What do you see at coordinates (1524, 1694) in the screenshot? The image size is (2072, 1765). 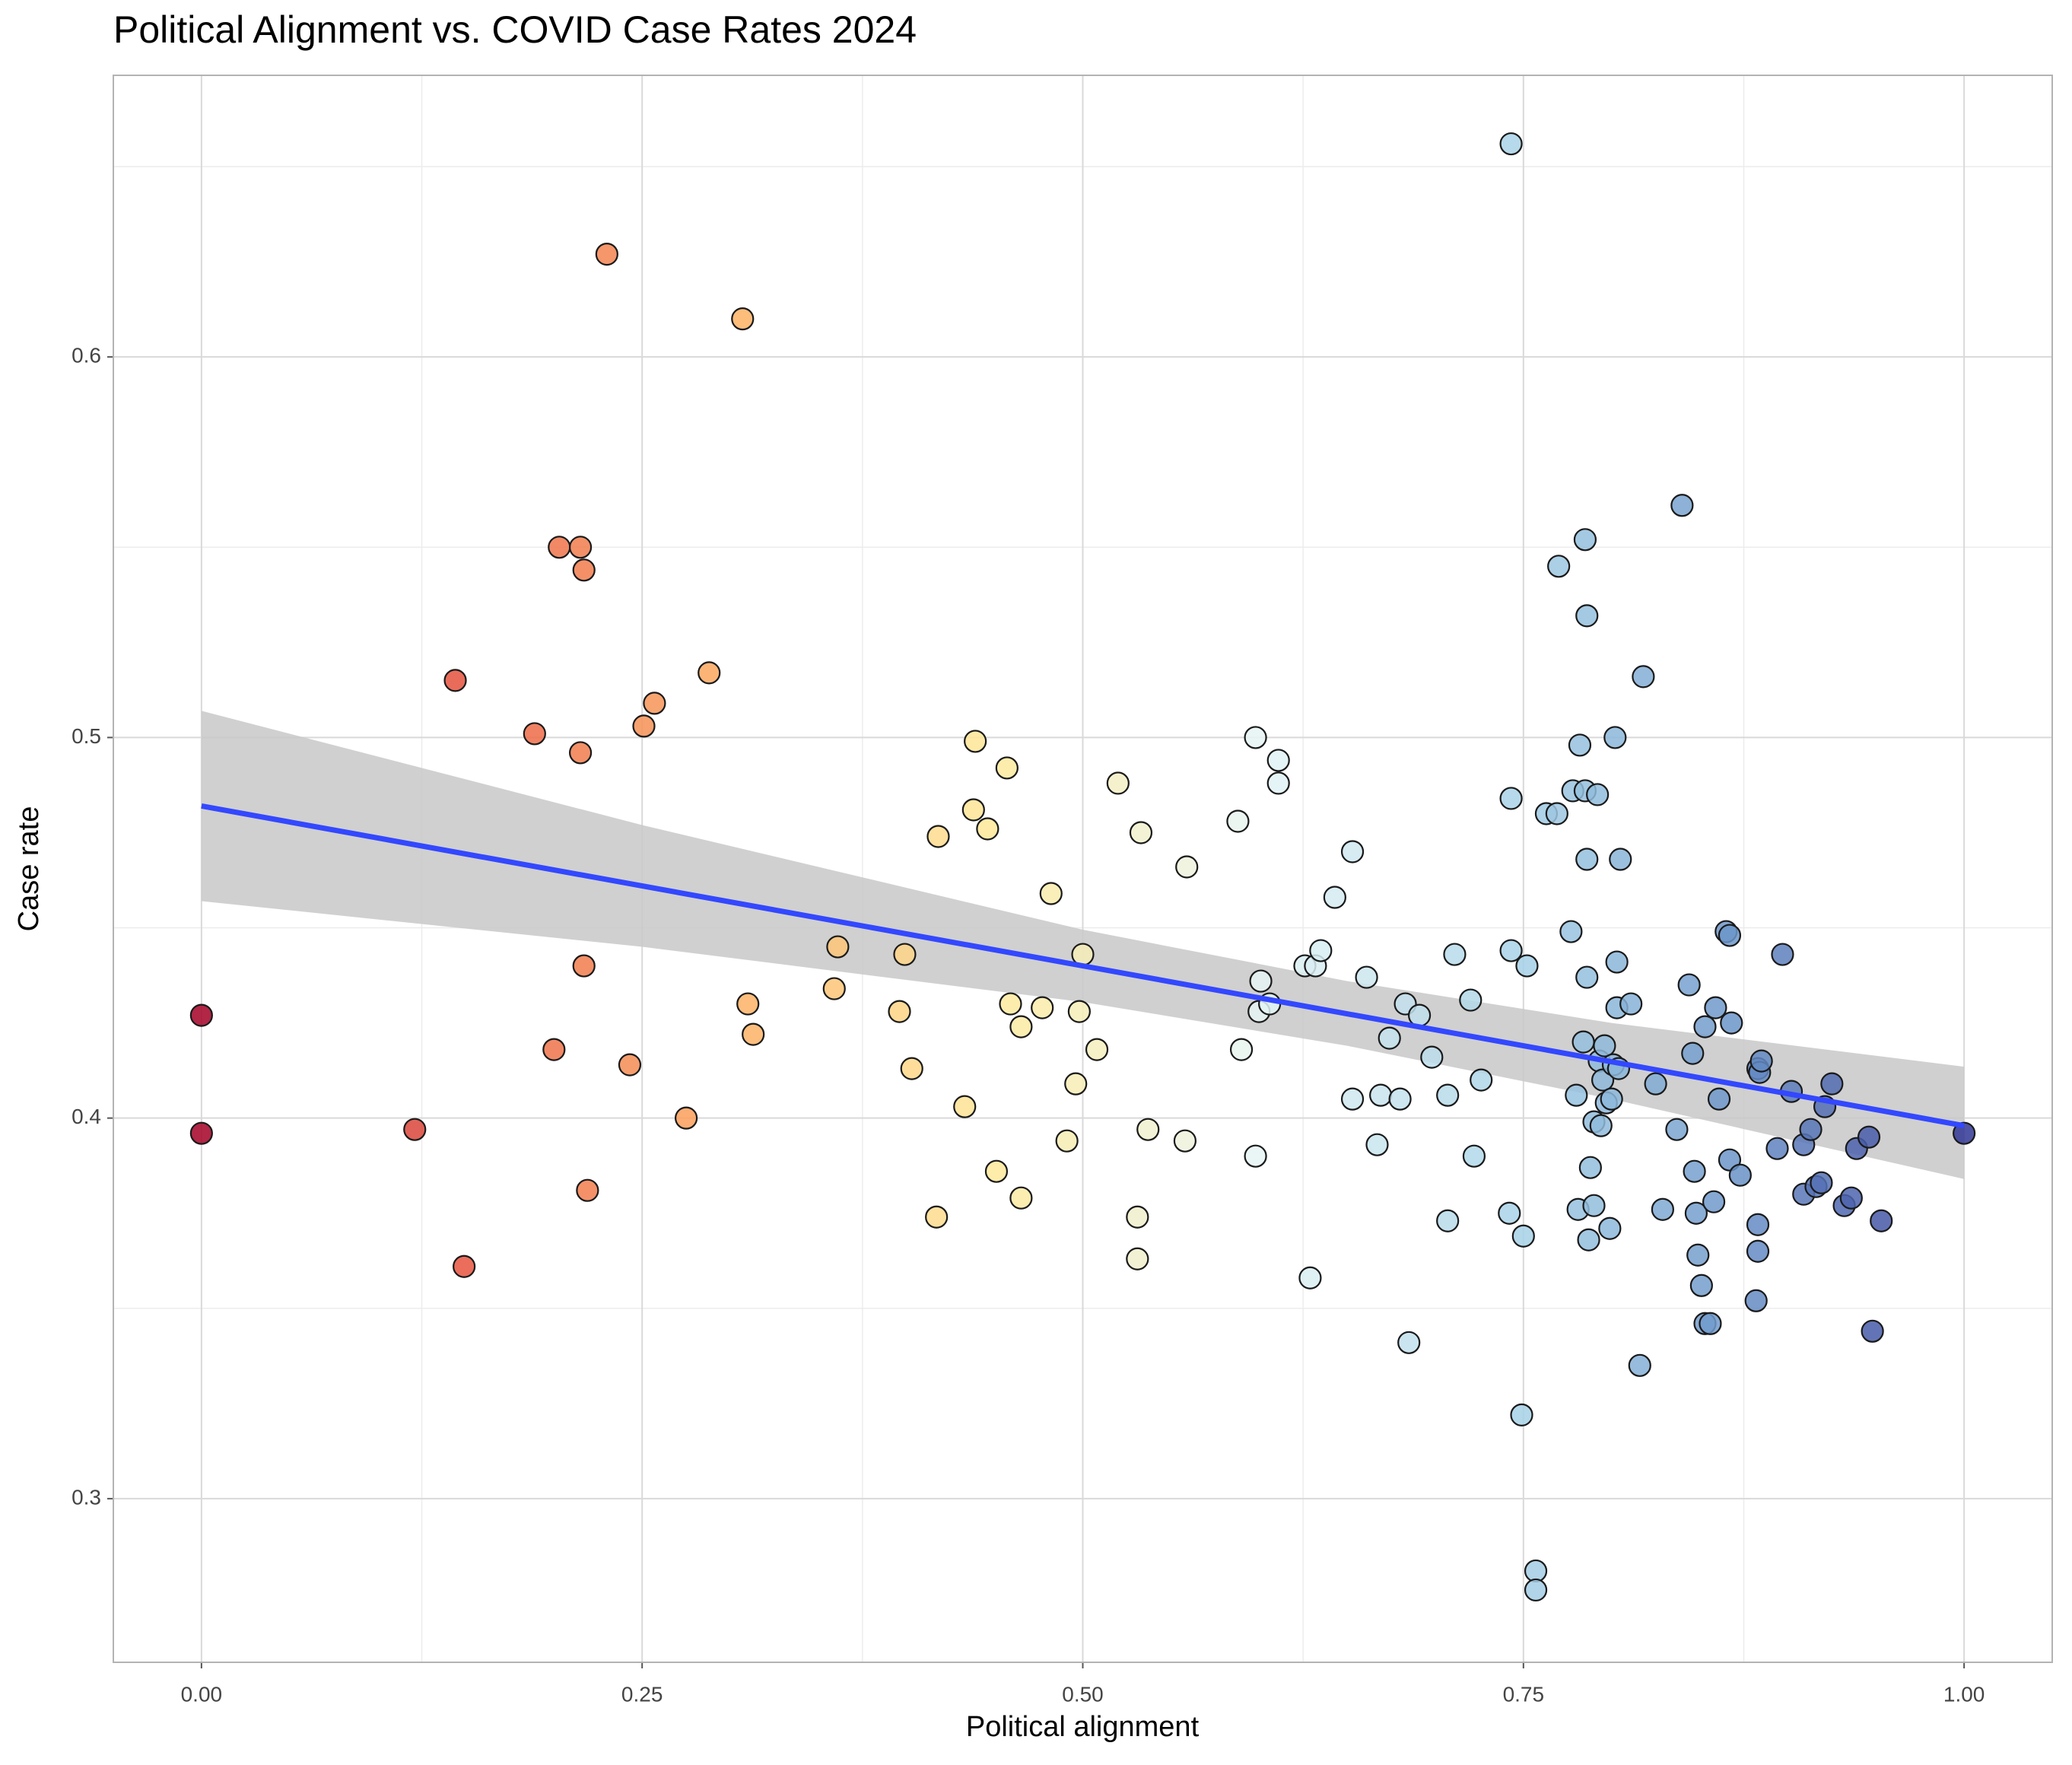 I see `x-tick-label: 0.75` at bounding box center [1524, 1694].